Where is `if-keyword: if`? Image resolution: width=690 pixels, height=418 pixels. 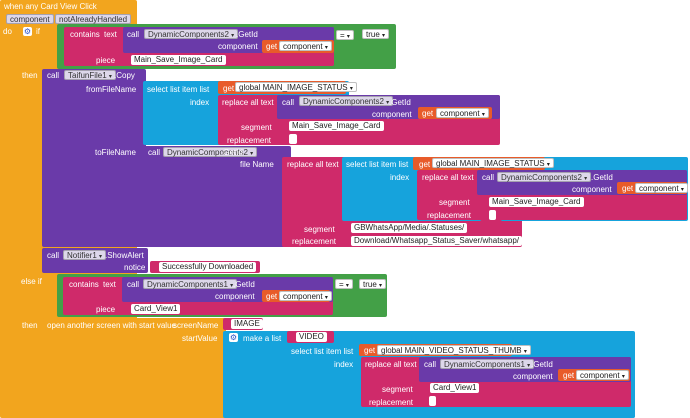 if-keyword: if is located at coordinates (38, 31).